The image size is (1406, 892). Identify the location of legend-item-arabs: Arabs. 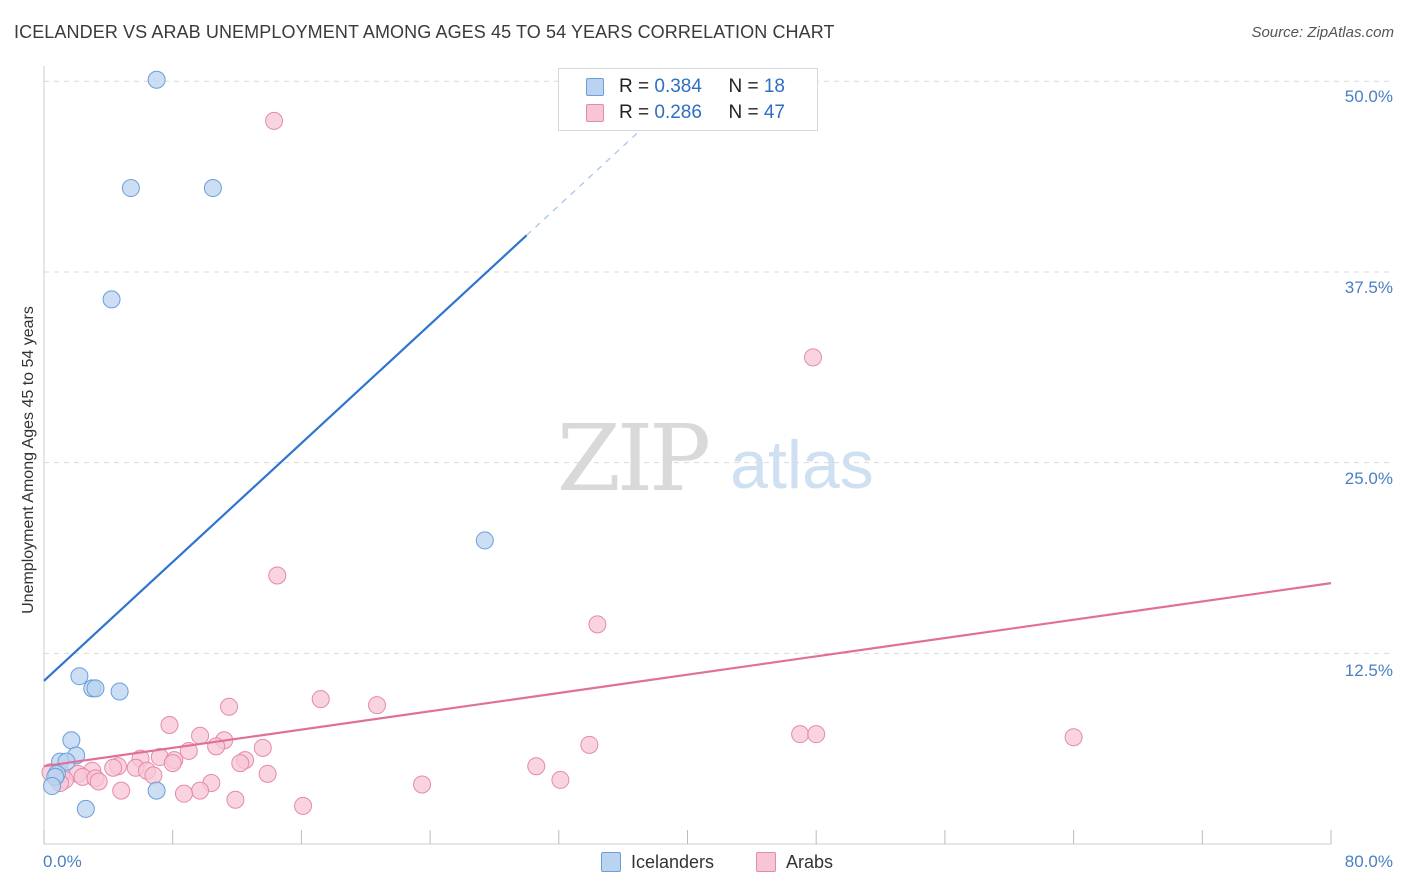
(794, 862).